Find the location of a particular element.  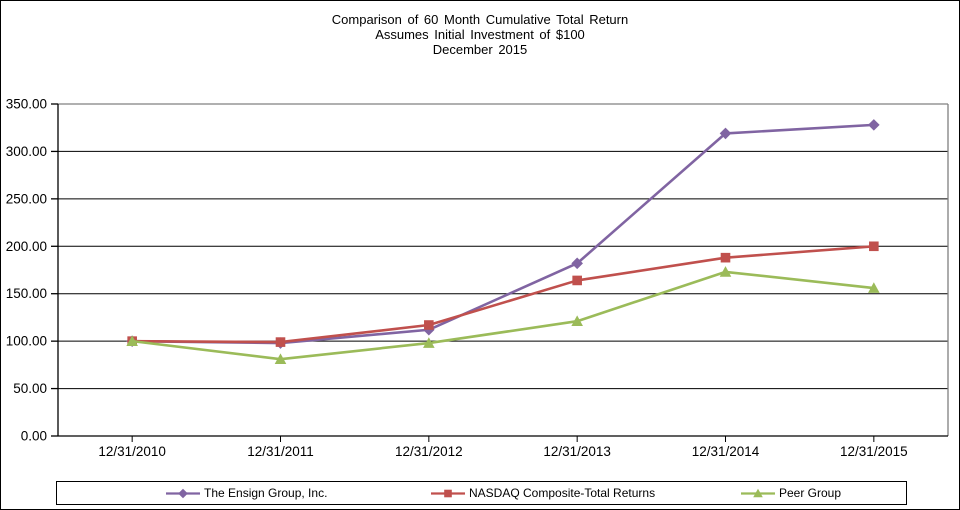

x-tick-label: 12/31/2011 is located at coordinates (280, 451).